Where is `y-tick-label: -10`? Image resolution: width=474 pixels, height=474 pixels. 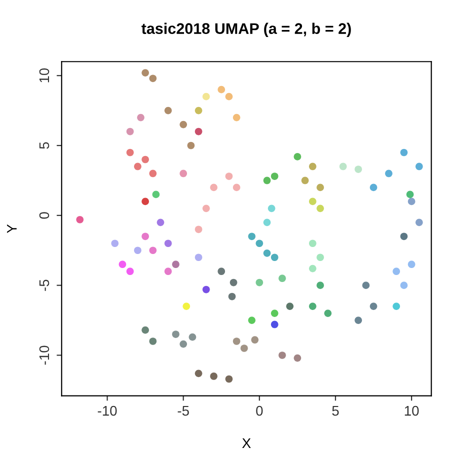
y-tick-label: -10 is located at coordinates (44, 355).